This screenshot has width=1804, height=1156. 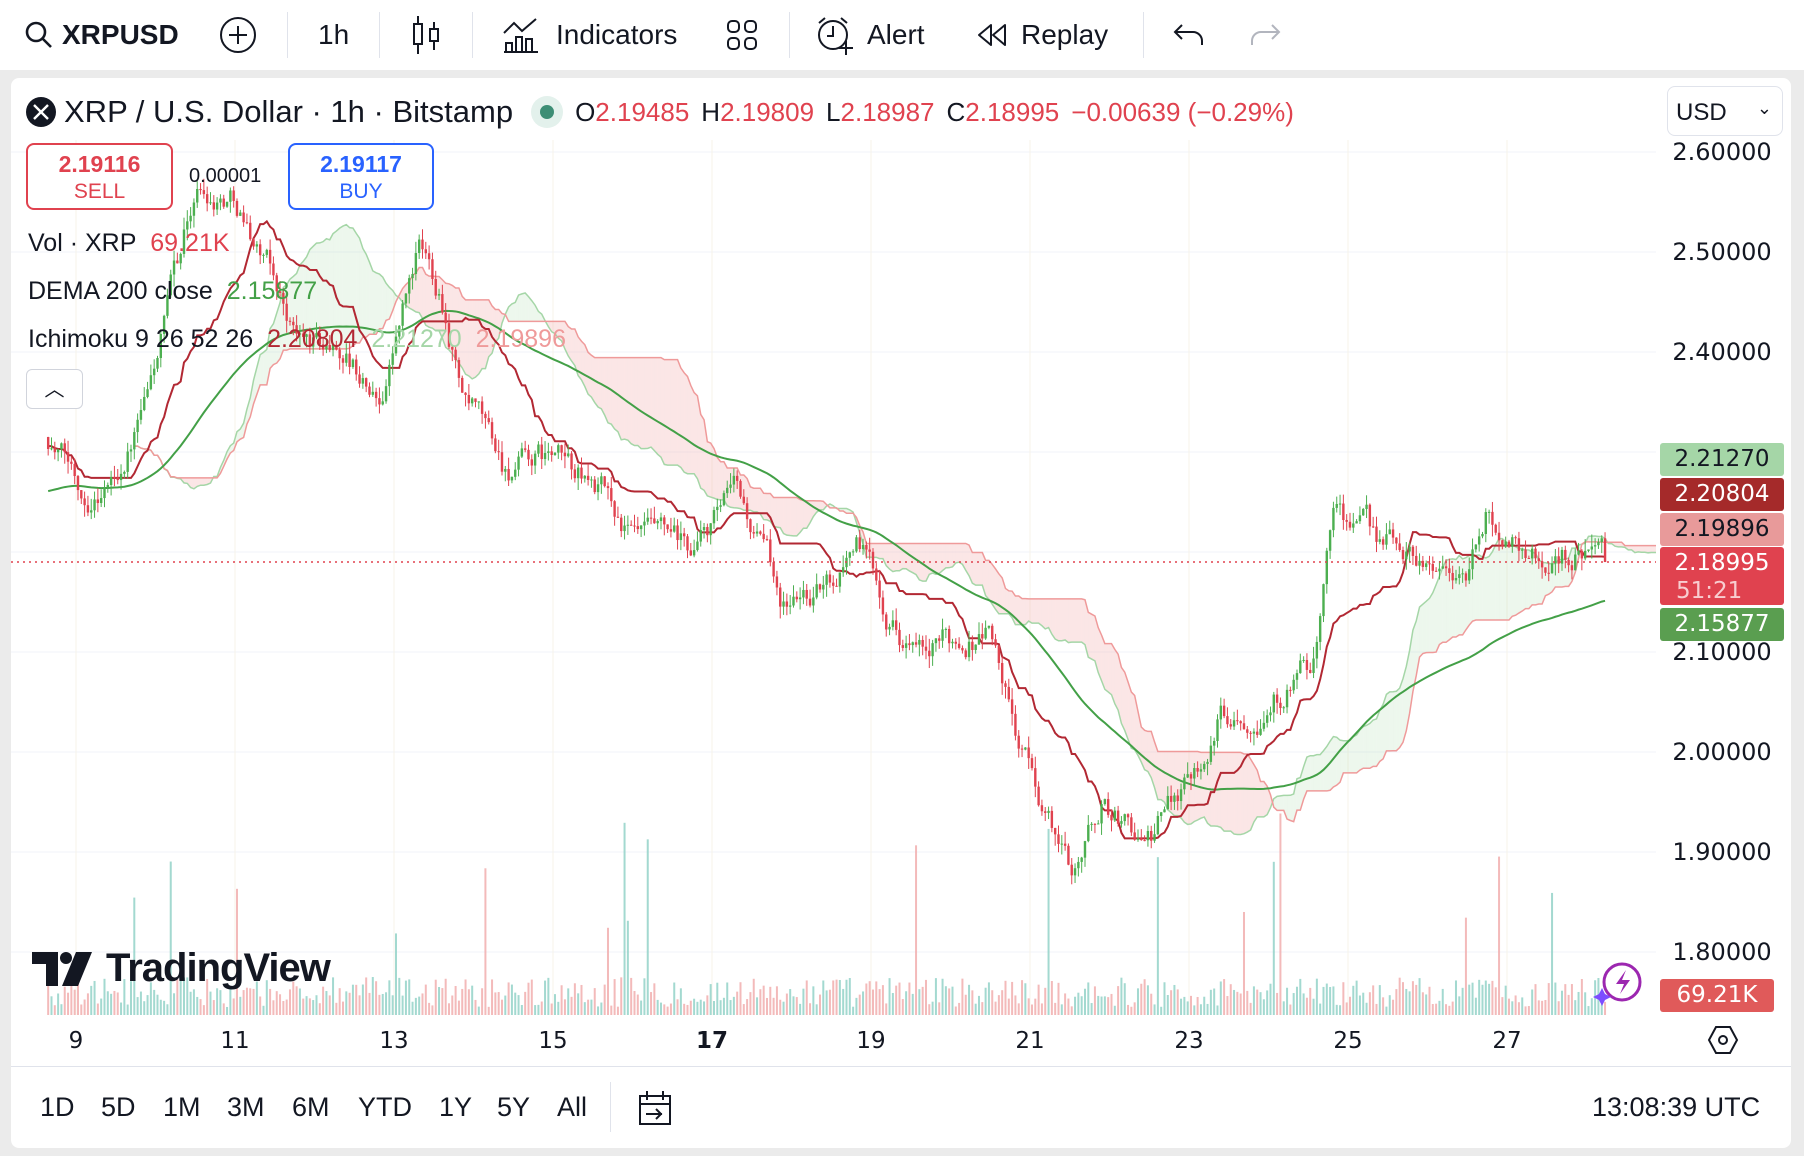 I want to click on ai-assistant-button, so click(x=1617, y=984).